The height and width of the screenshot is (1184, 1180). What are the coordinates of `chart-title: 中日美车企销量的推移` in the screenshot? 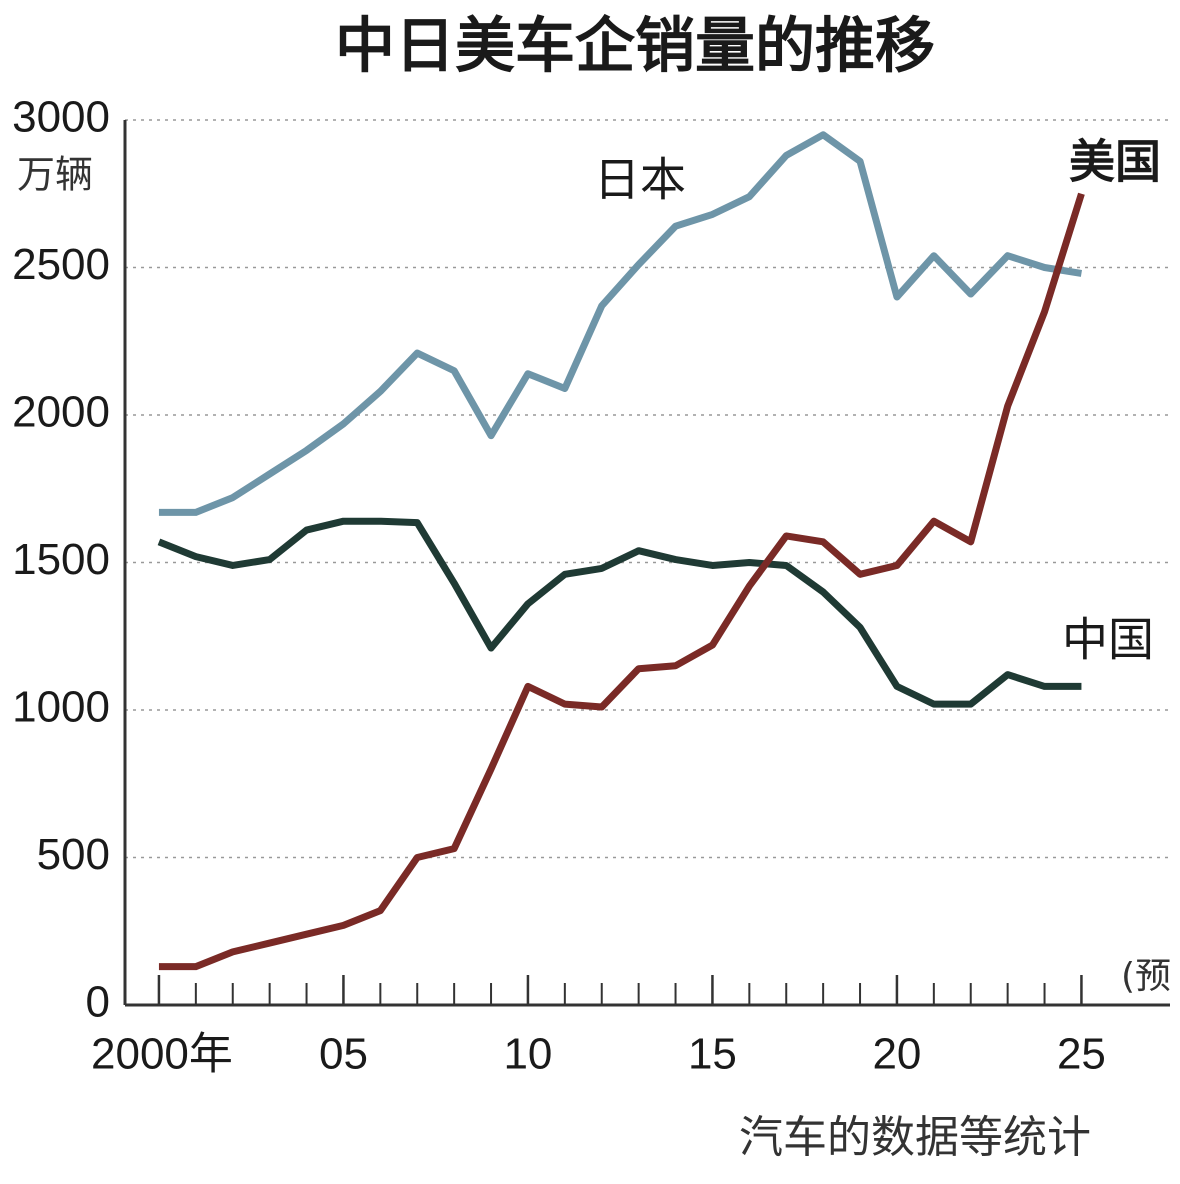 It's located at (635, 47).